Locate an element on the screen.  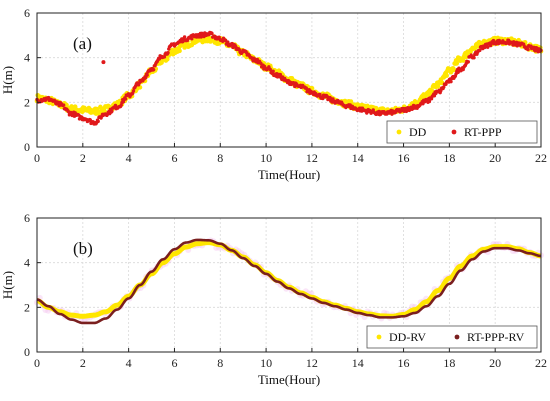
legend: DD RT-PPP is located at coordinates (462, 132).